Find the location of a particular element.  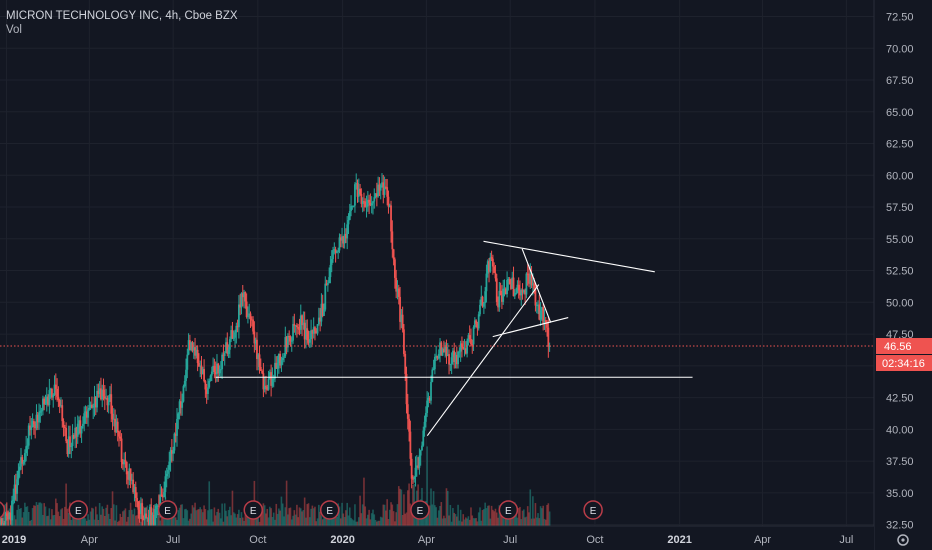

earnings-letter: E is located at coordinates (593, 511).